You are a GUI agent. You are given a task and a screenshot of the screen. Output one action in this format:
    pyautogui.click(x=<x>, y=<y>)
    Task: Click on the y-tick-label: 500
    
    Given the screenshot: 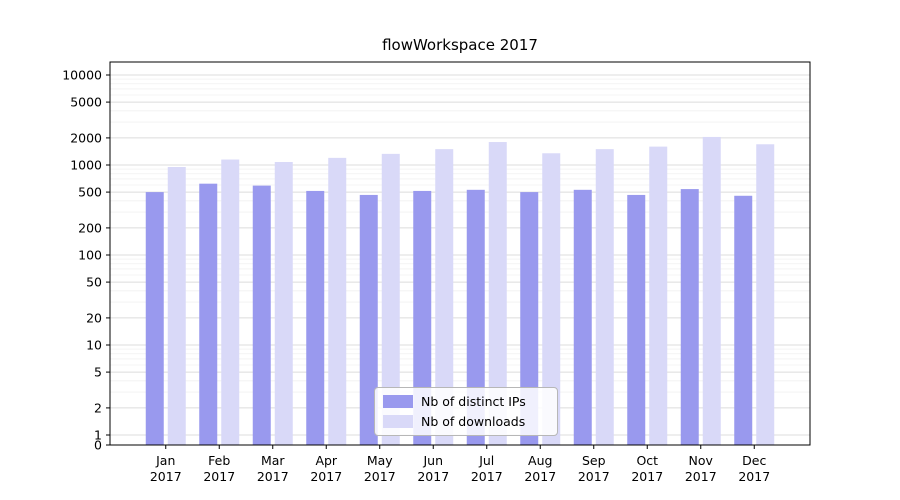 What is the action you would take?
    pyautogui.click(x=90, y=192)
    